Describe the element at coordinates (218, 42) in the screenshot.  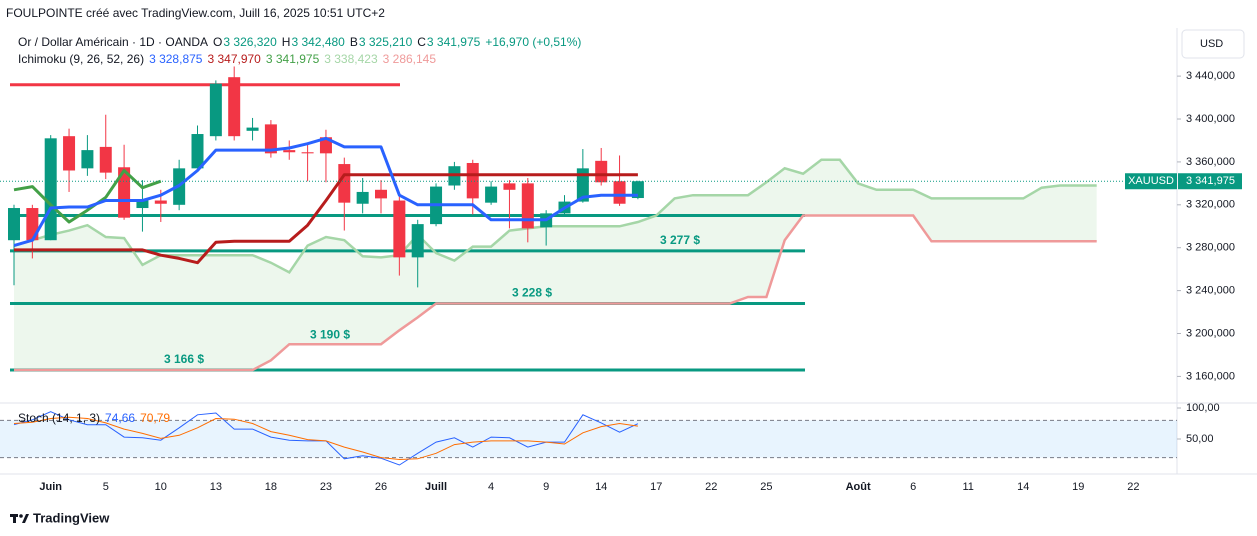
I see `ohlc-key: O` at that location.